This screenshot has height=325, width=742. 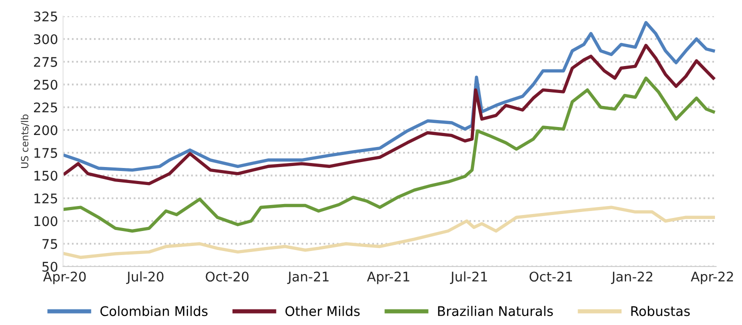 What do you see at coordinates (711, 278) in the screenshot?
I see `x-tick-label: Apr-22` at bounding box center [711, 278].